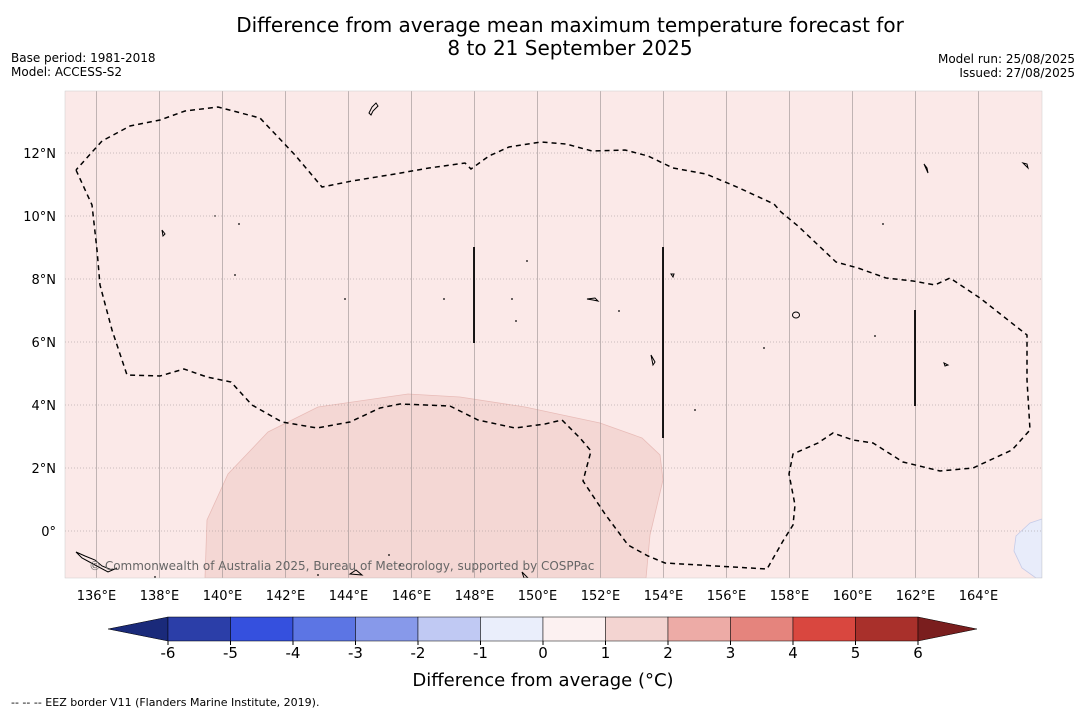 The image size is (1085, 713). Describe the element at coordinates (293, 653) in the screenshot. I see `colorbar-tick-label: -4` at that location.